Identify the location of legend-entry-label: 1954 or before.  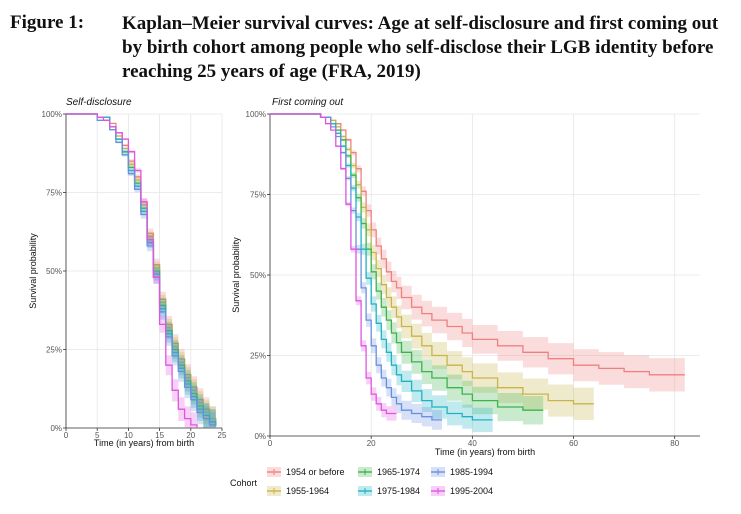
(315, 472).